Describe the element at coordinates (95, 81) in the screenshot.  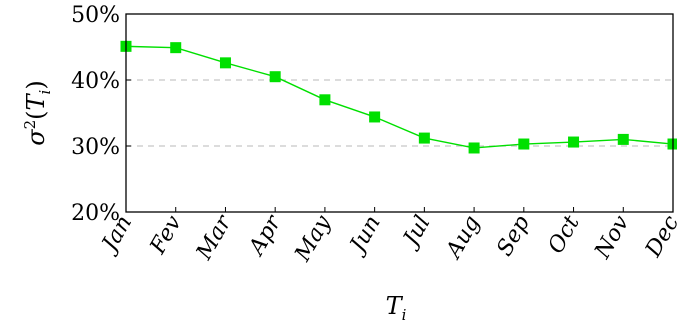
I see `y-tick-label: 40%` at that location.